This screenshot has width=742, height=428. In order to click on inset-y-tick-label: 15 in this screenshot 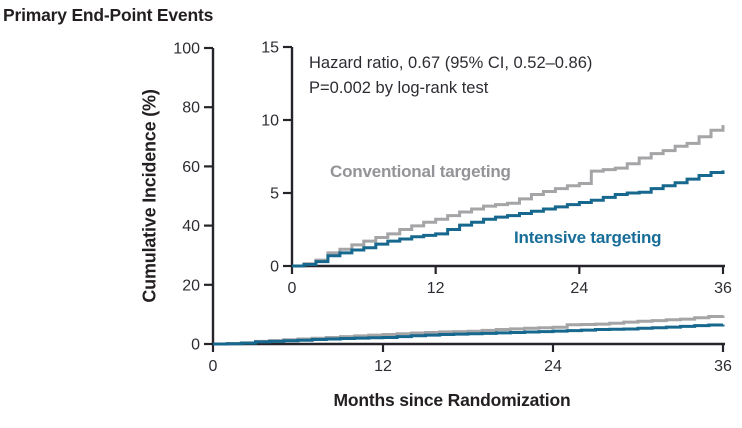, I will do `click(270, 48)`.